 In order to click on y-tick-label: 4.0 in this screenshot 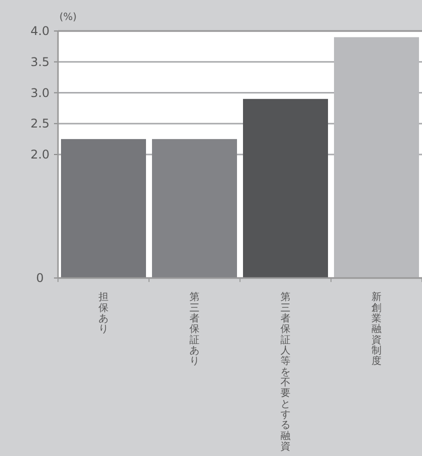, I will do `click(40, 31)`.